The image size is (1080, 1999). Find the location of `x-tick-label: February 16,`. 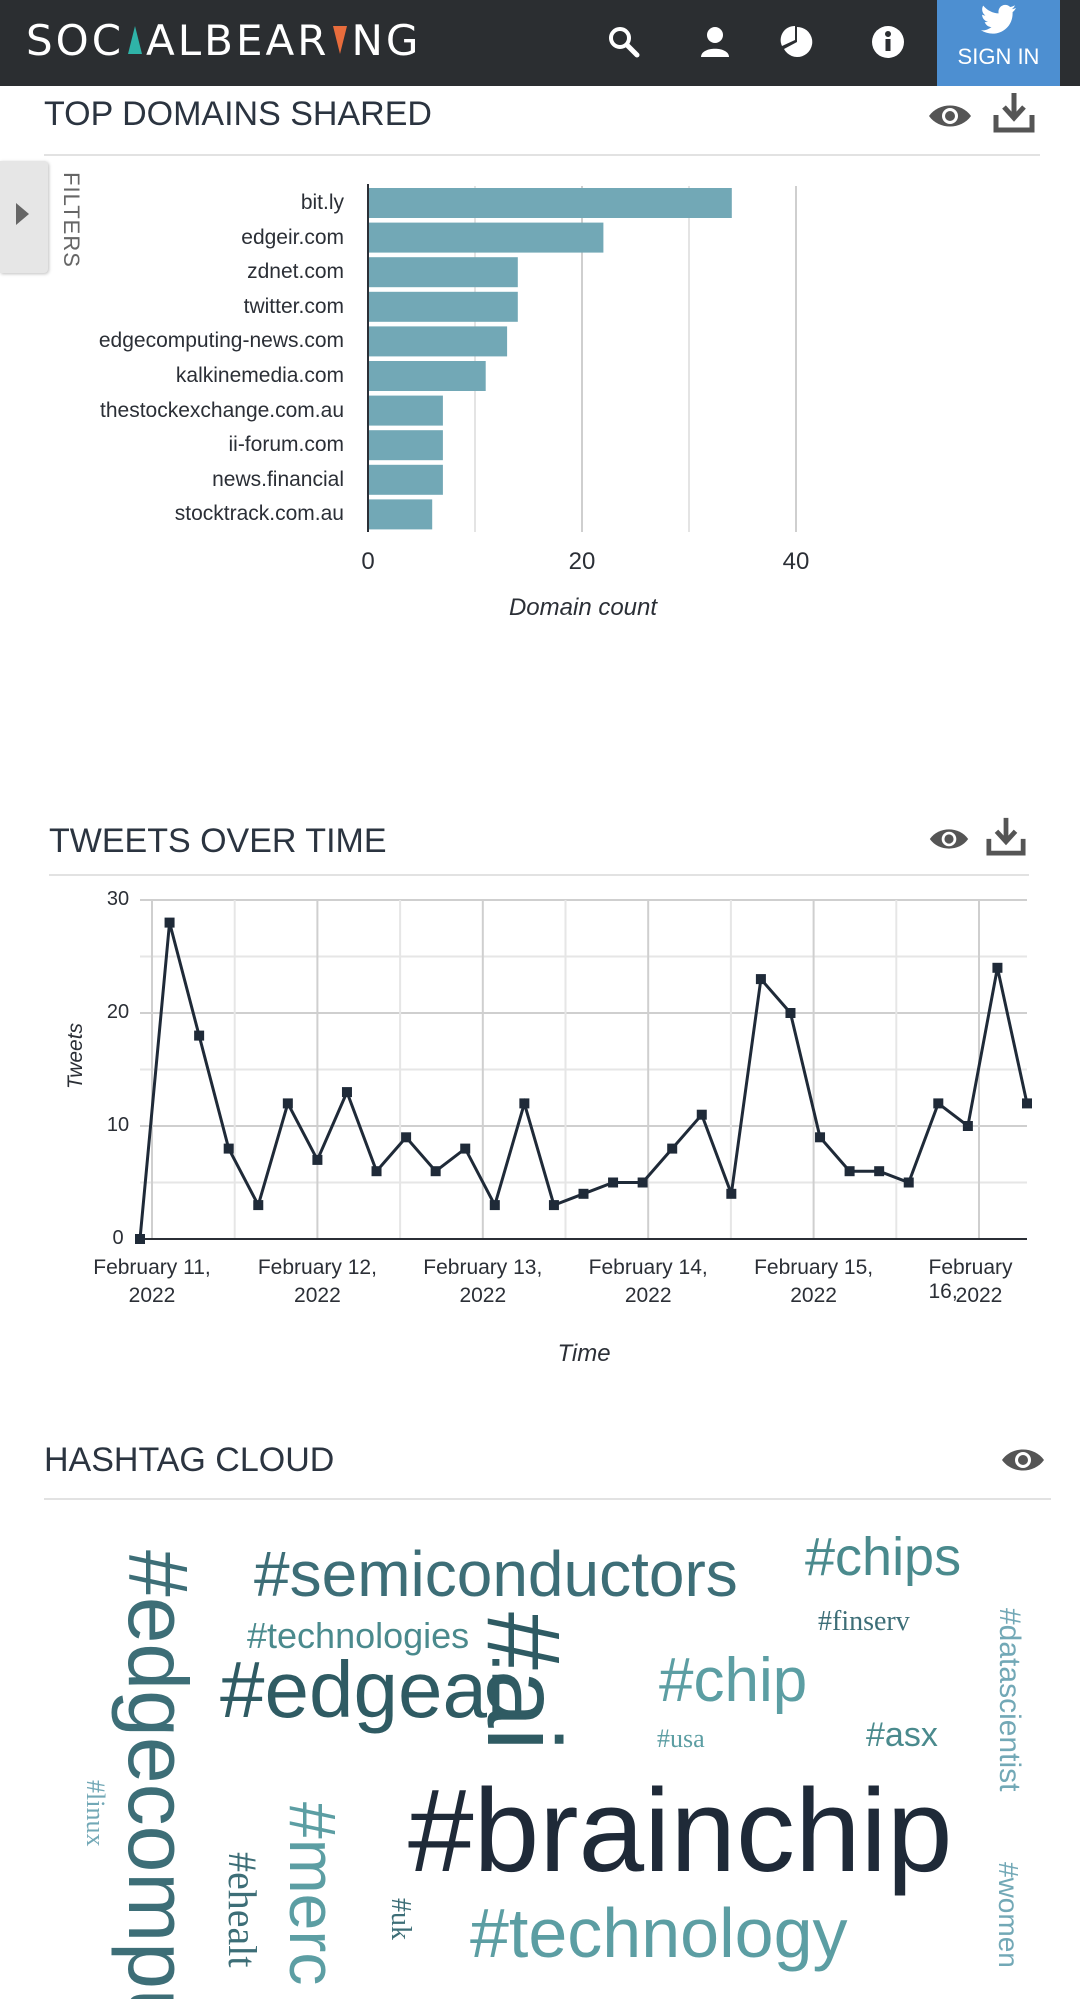

x-tick-label: February 16, is located at coordinates (970, 1279).